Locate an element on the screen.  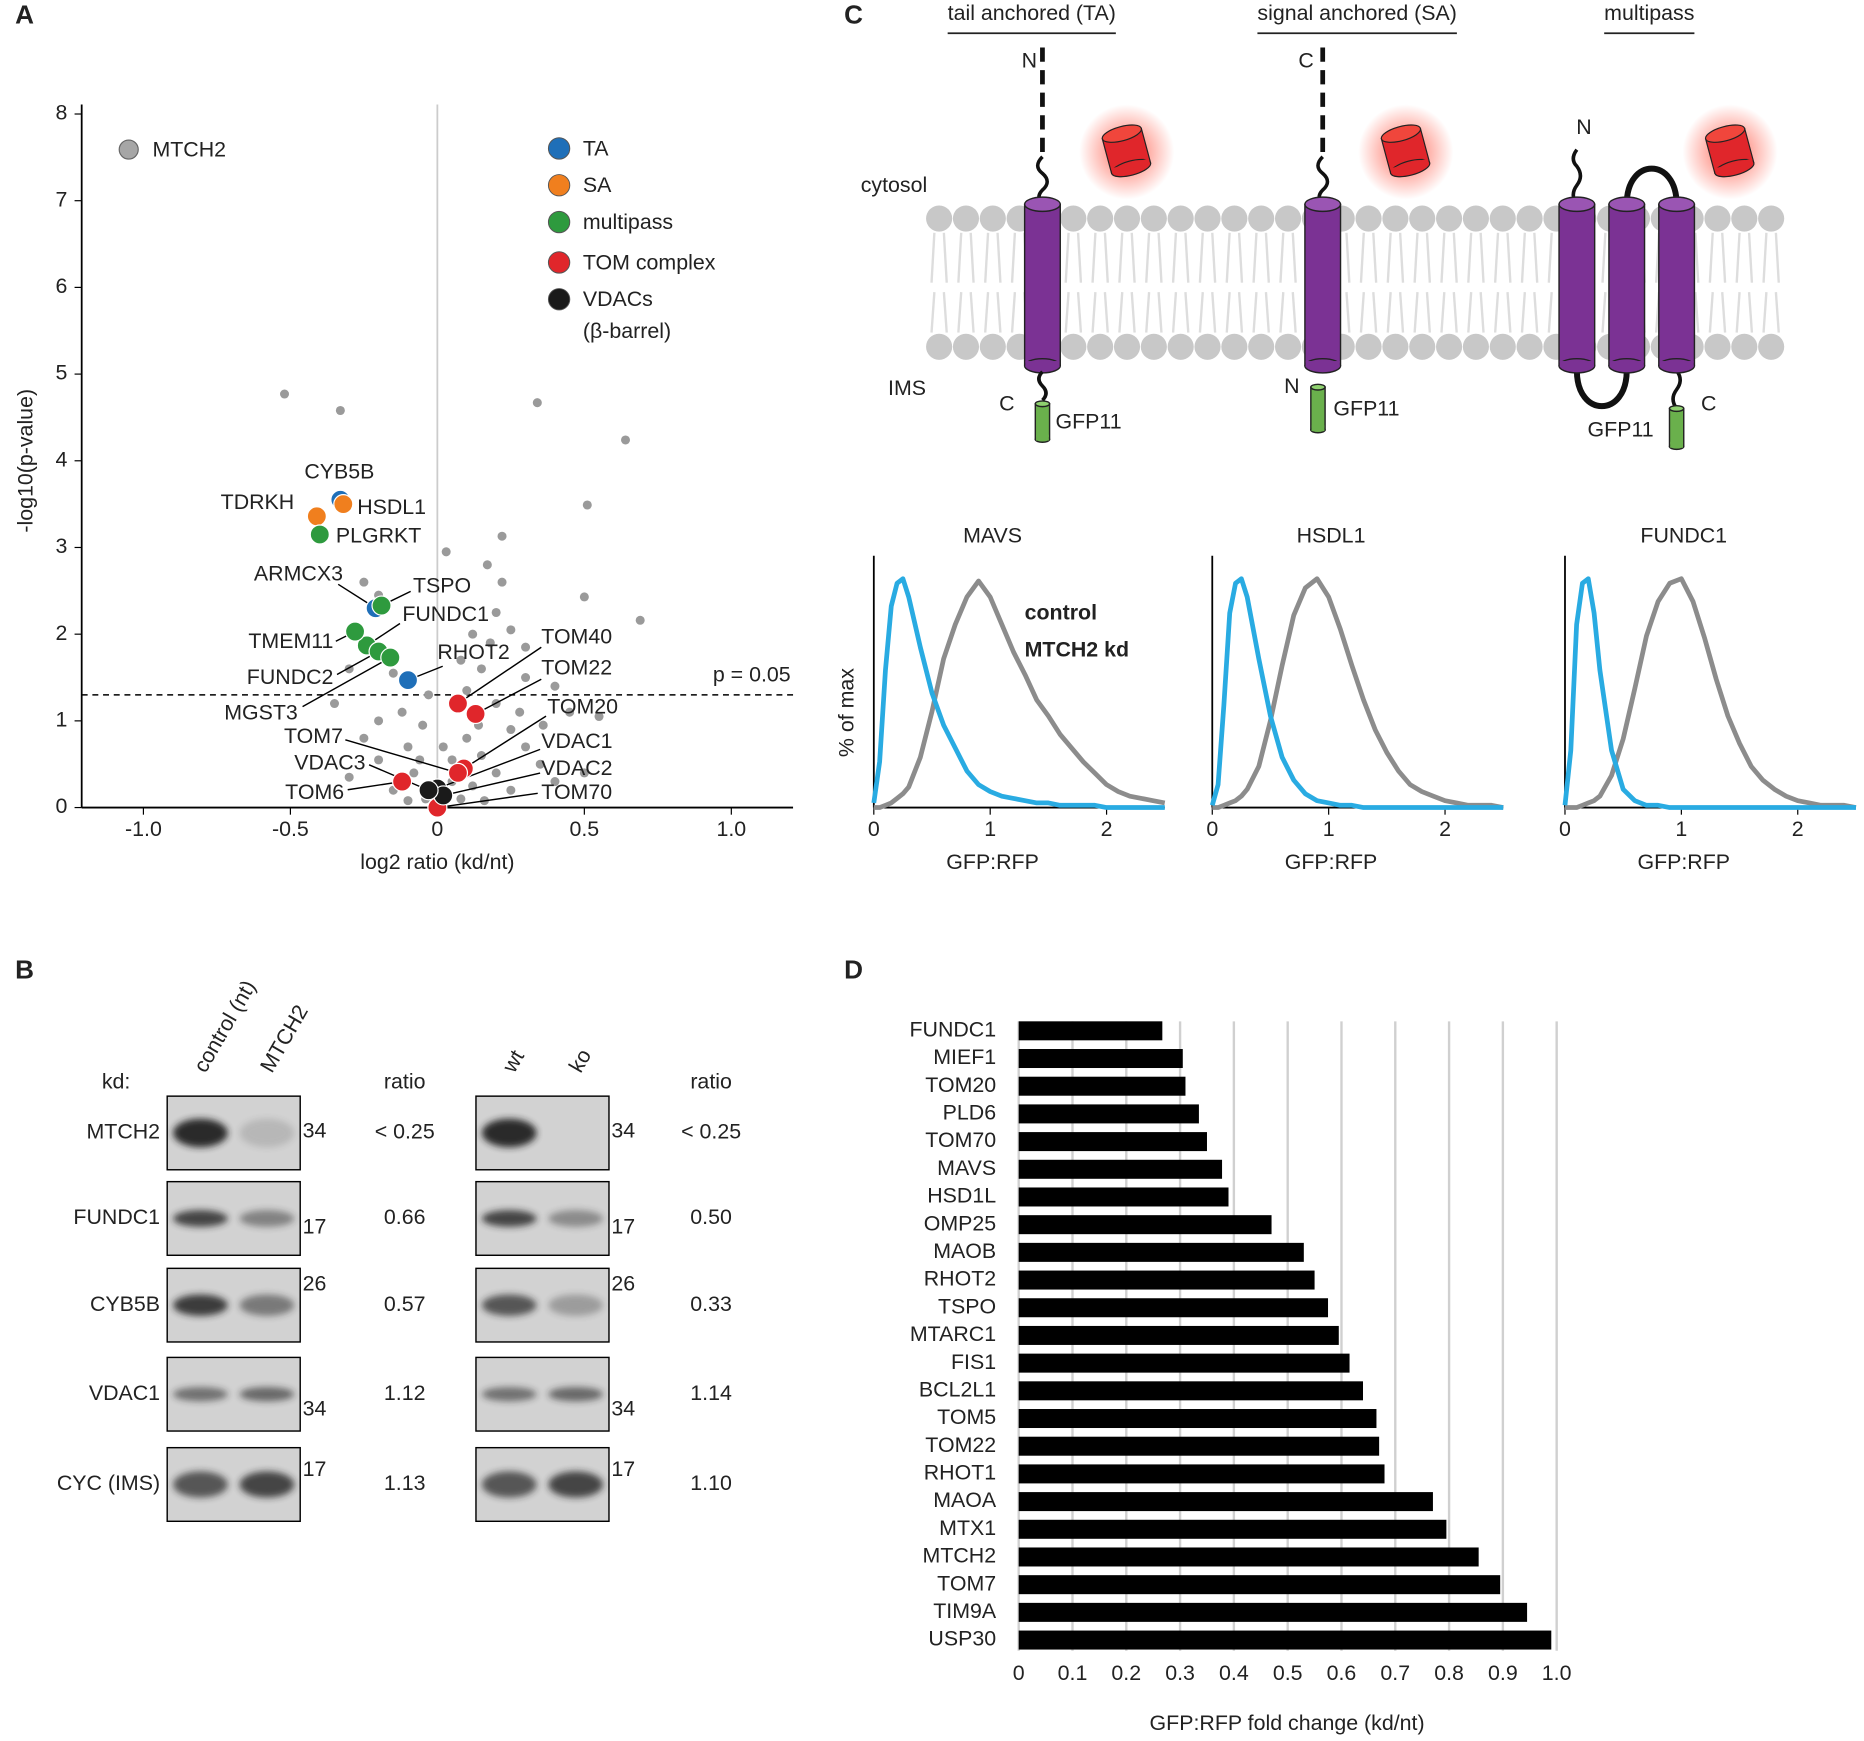
ratio: 1.12 is located at coordinates (405, 1393).